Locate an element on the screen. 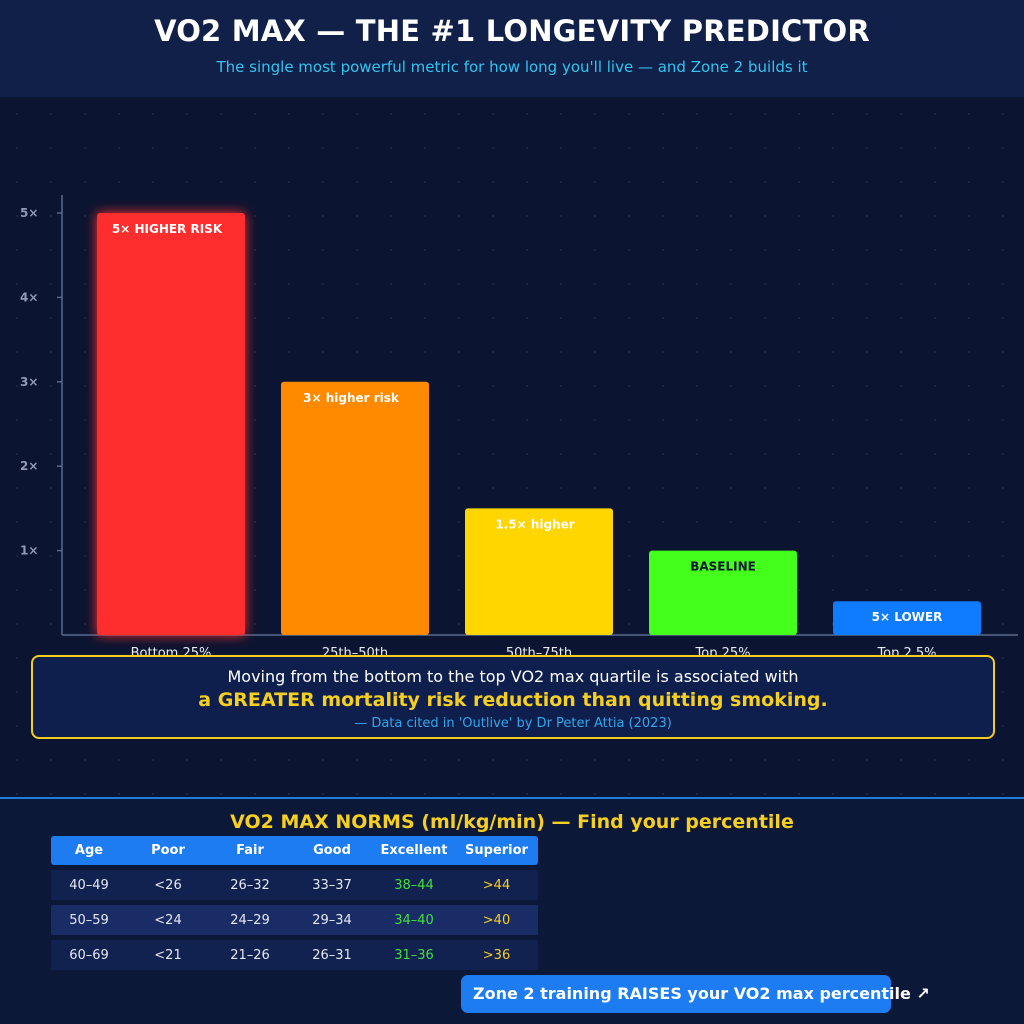  table-row: 50–59 <24 24–29 29–34 34–40 >40 is located at coordinates (294, 920).